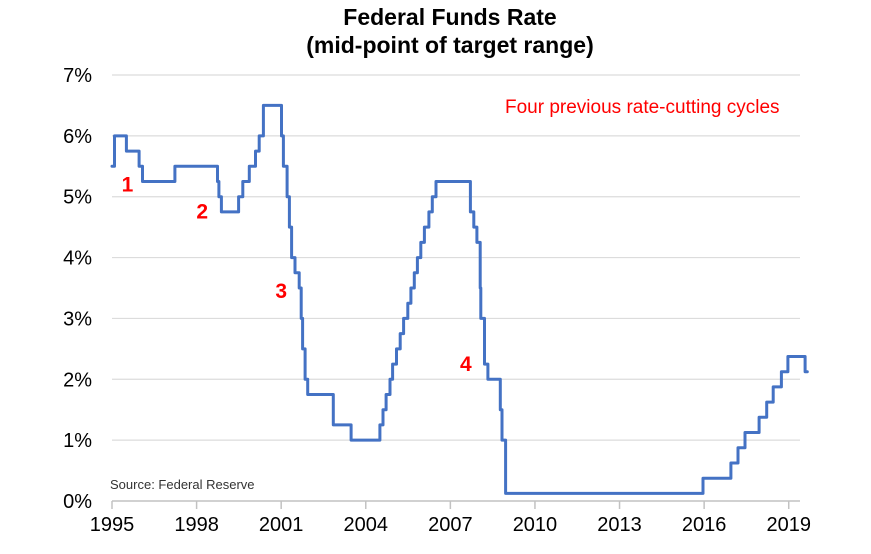 This screenshot has height=554, width=871. What do you see at coordinates (77, 441) in the screenshot?
I see `y-axis-label: 1%` at bounding box center [77, 441].